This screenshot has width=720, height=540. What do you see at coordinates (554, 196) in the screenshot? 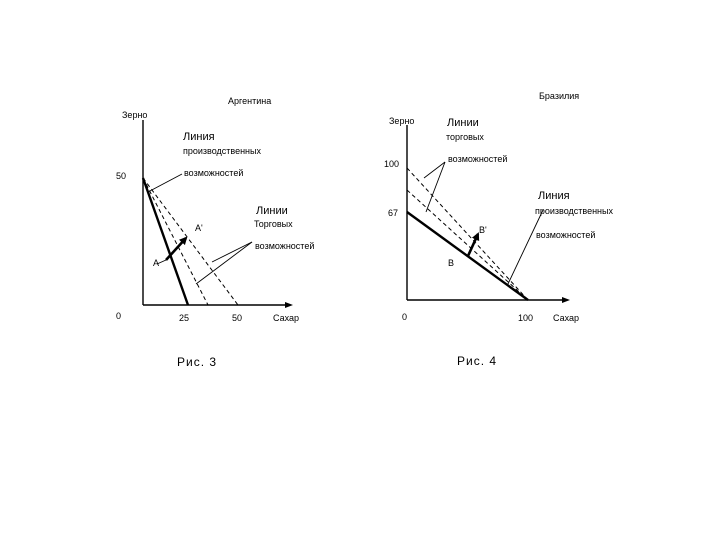
I see `fig4-prod-label-1: Линия` at bounding box center [554, 196].